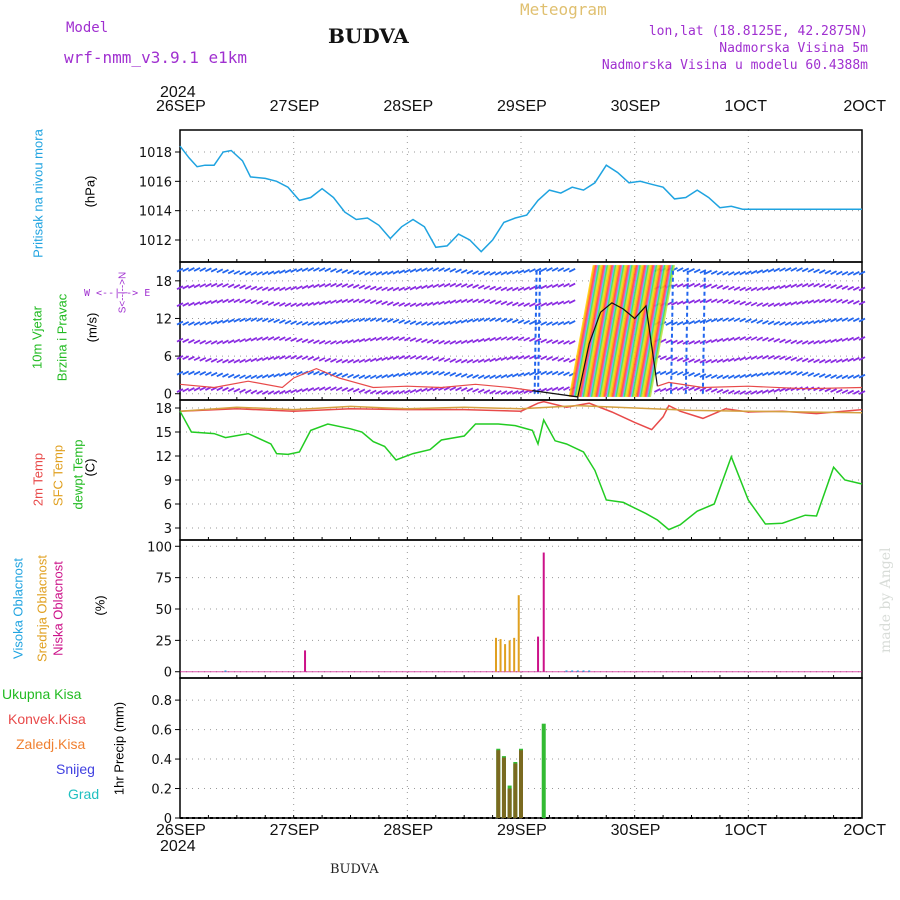 The image size is (900, 900). I want to click on temp-2m-line, so click(521, 415).